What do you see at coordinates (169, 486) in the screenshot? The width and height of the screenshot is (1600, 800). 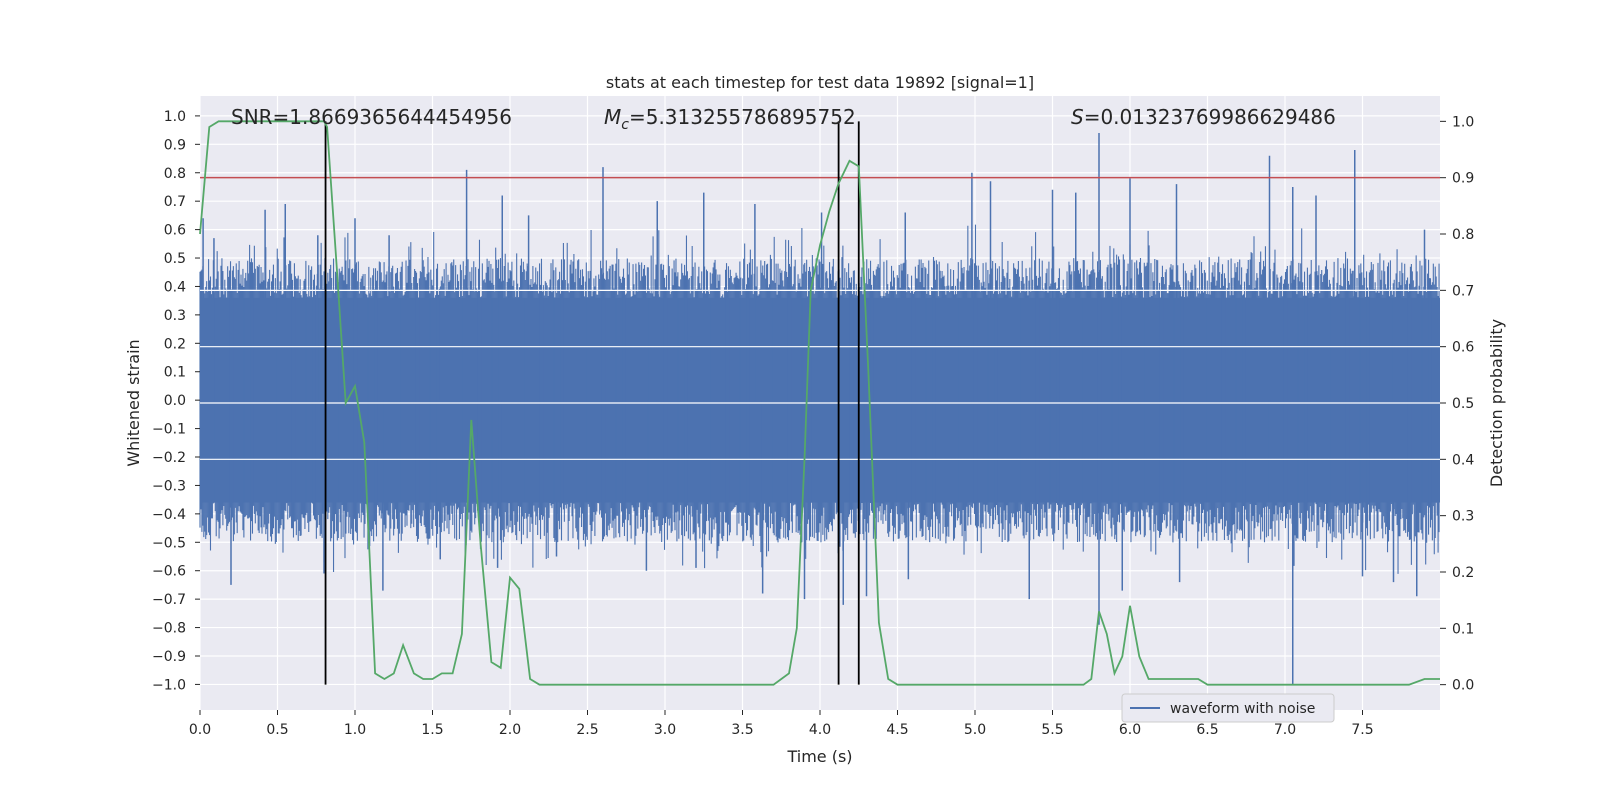 I see `y-tick-label: −0.3` at bounding box center [169, 486].